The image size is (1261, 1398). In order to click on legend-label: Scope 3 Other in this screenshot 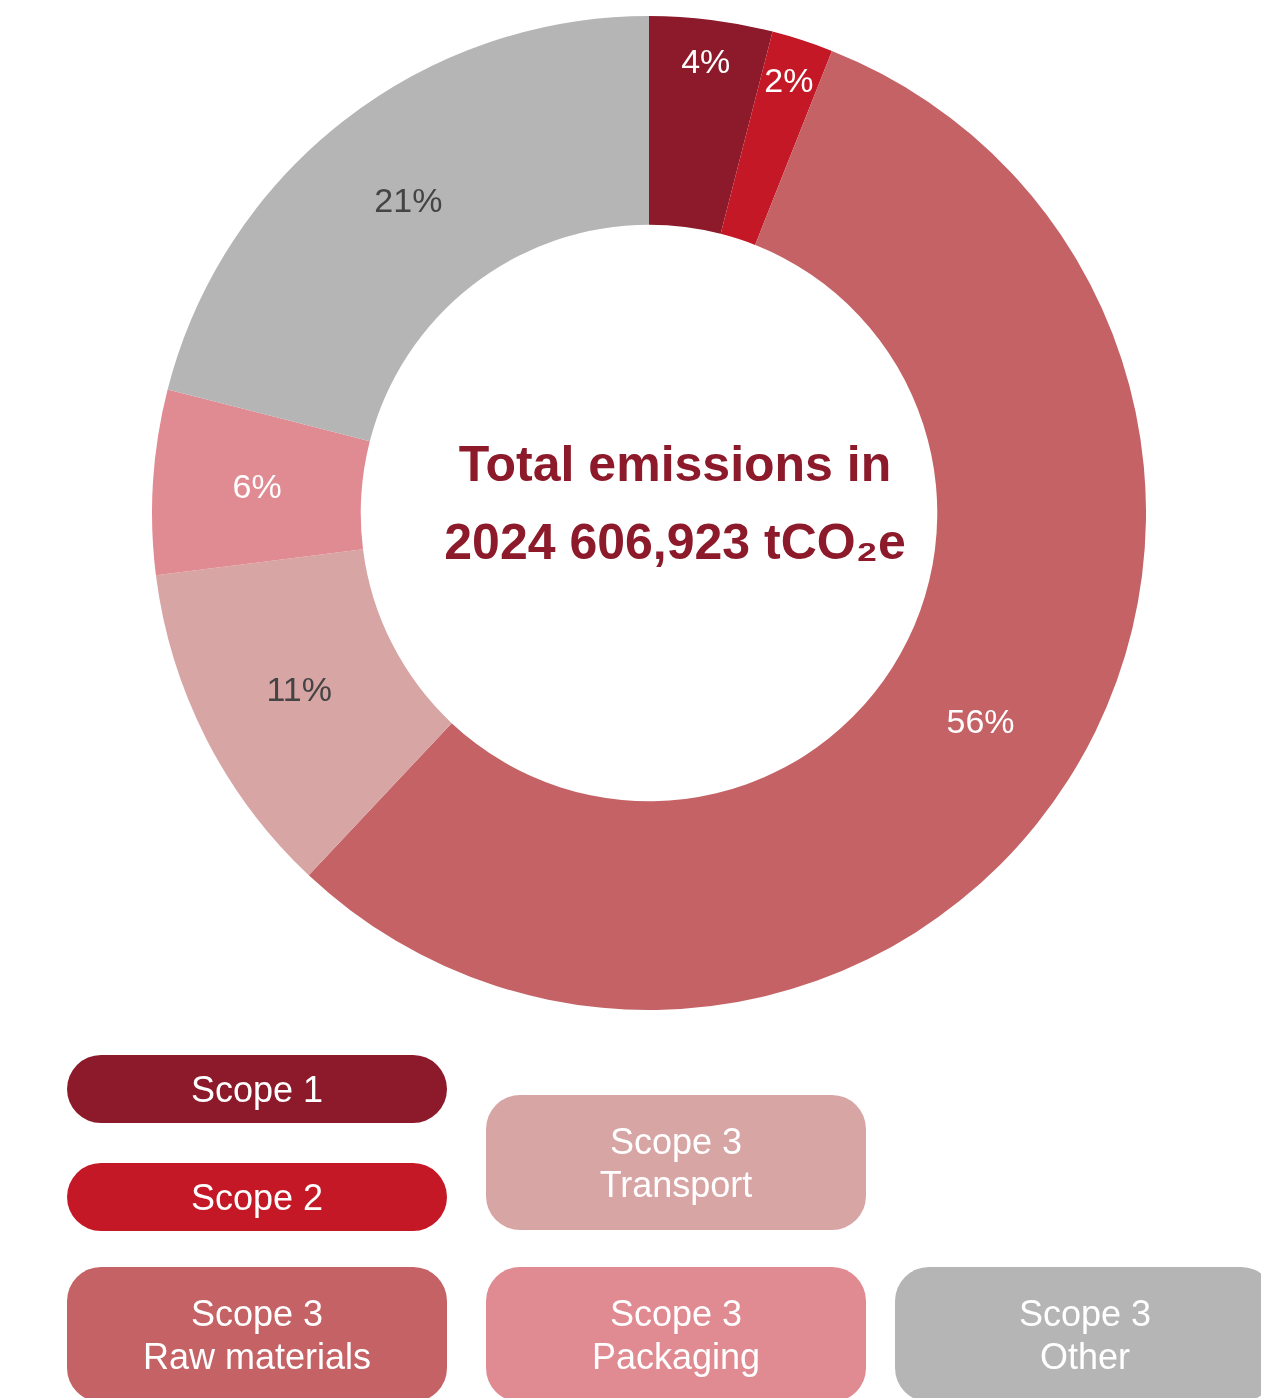, I will do `click(1085, 1334)`.